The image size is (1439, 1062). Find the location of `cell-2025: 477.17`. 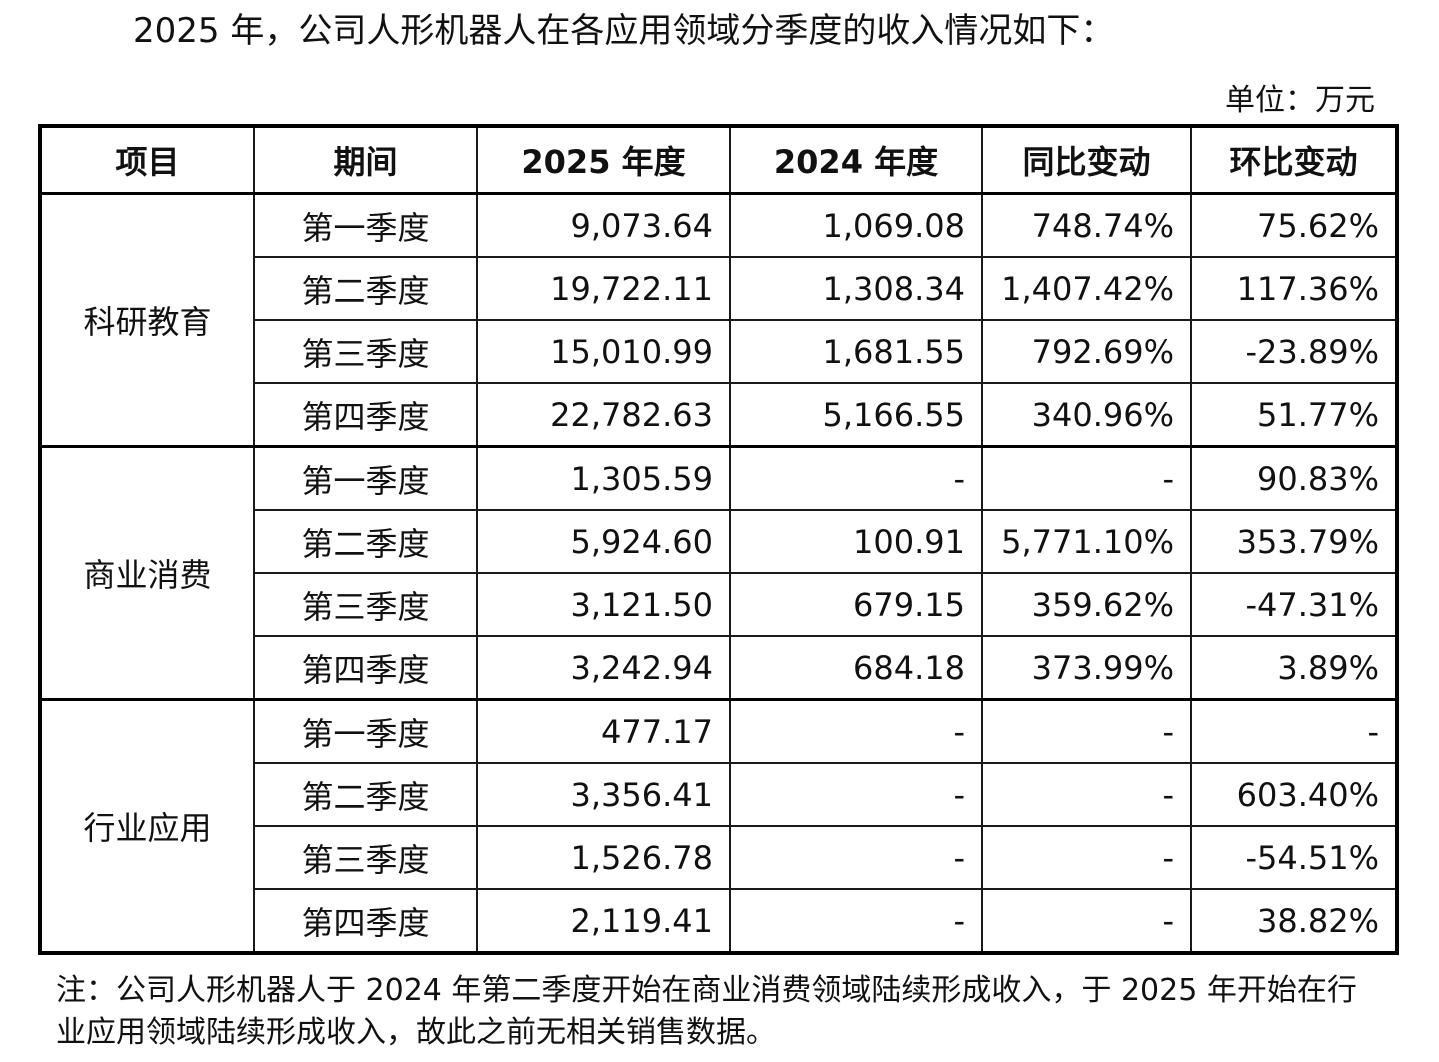

cell-2025: 477.17 is located at coordinates (603, 731).